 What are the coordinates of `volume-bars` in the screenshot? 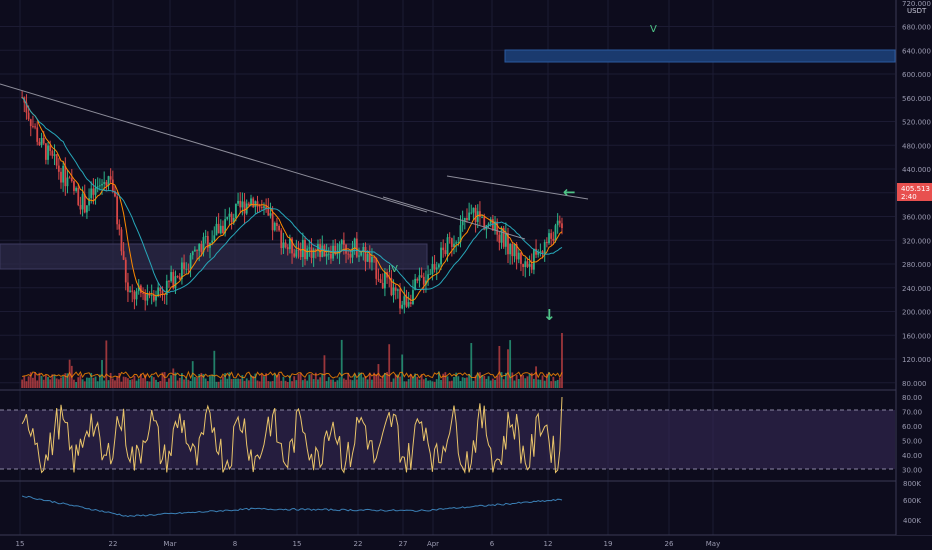 It's located at (292, 360).